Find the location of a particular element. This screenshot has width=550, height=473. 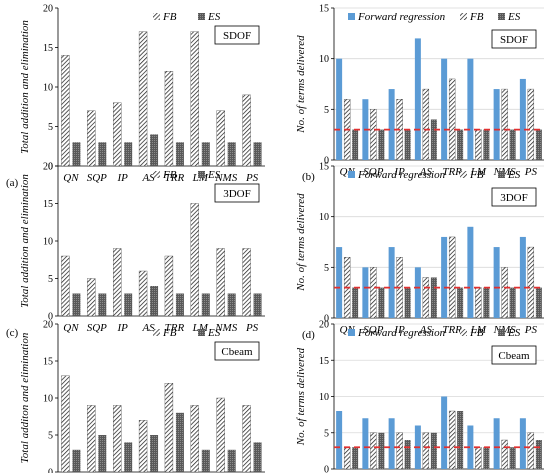

panel-label: (a) is located at coordinates (12, 183).